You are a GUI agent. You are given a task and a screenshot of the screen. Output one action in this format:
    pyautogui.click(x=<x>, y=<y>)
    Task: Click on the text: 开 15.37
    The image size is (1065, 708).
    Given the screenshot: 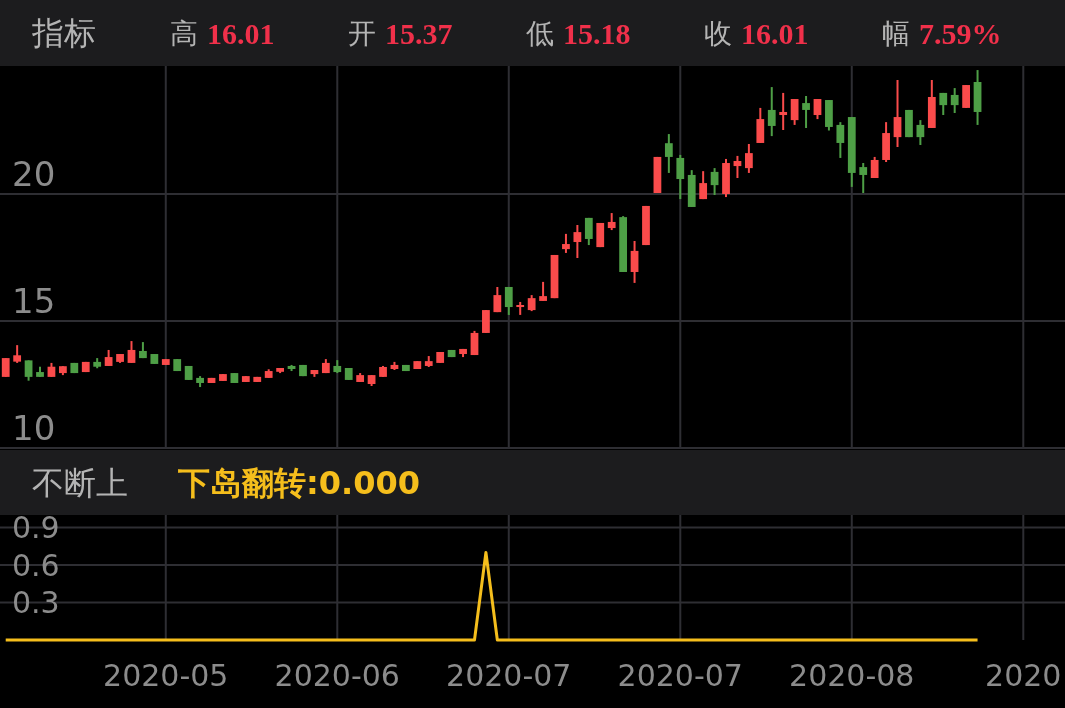 What is the action you would take?
    pyautogui.click(x=400, y=33)
    